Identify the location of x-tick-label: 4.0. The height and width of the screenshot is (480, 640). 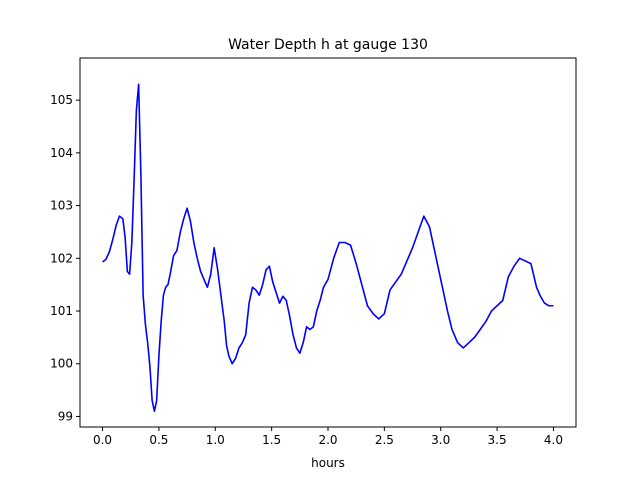
(553, 440).